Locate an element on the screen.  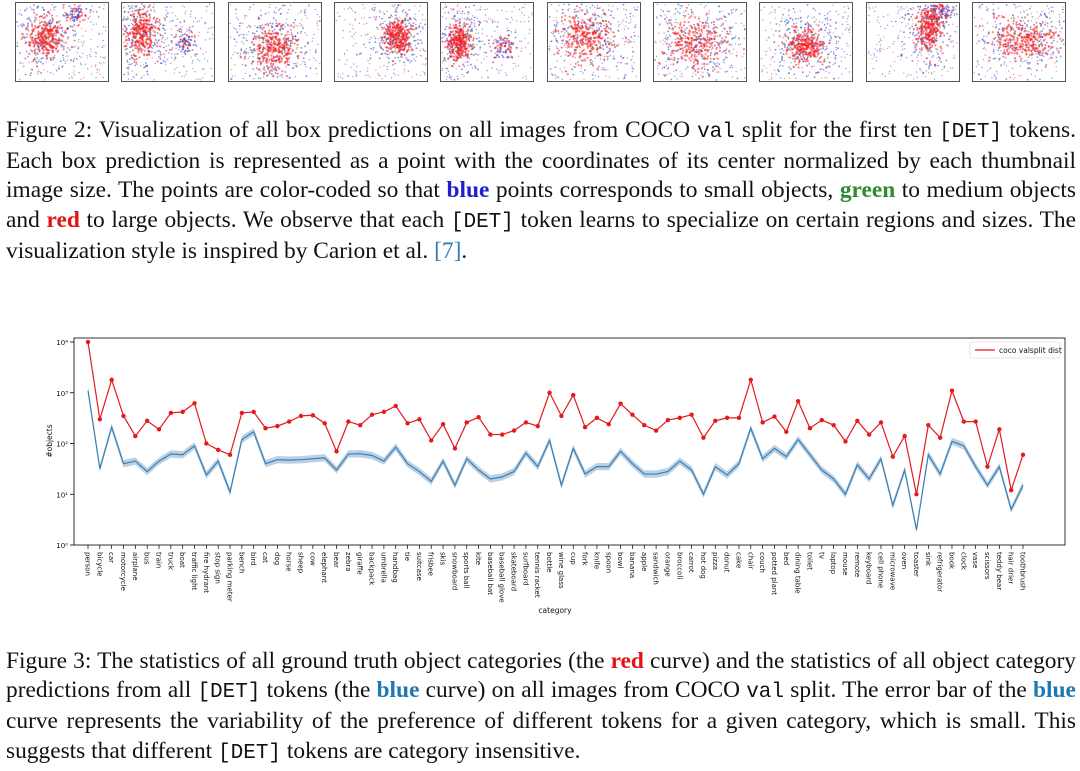
x-tick-label: hot dog is located at coordinates (703, 565).